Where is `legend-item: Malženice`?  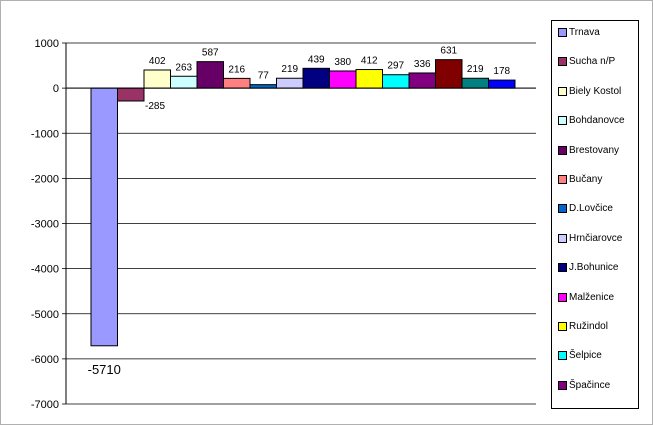
legend-item: Malženice is located at coordinates (586, 297).